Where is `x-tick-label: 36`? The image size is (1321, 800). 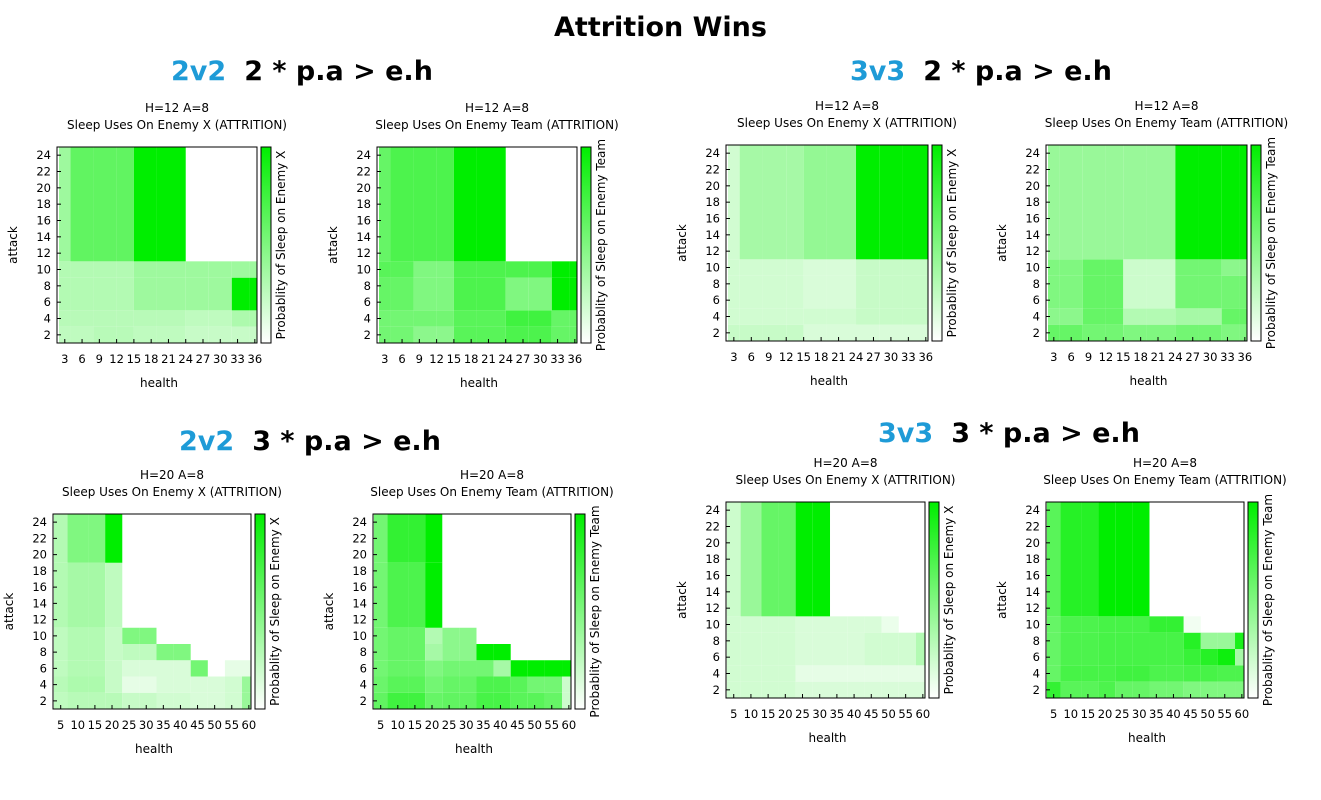
x-tick-label: 36 is located at coordinates (575, 359).